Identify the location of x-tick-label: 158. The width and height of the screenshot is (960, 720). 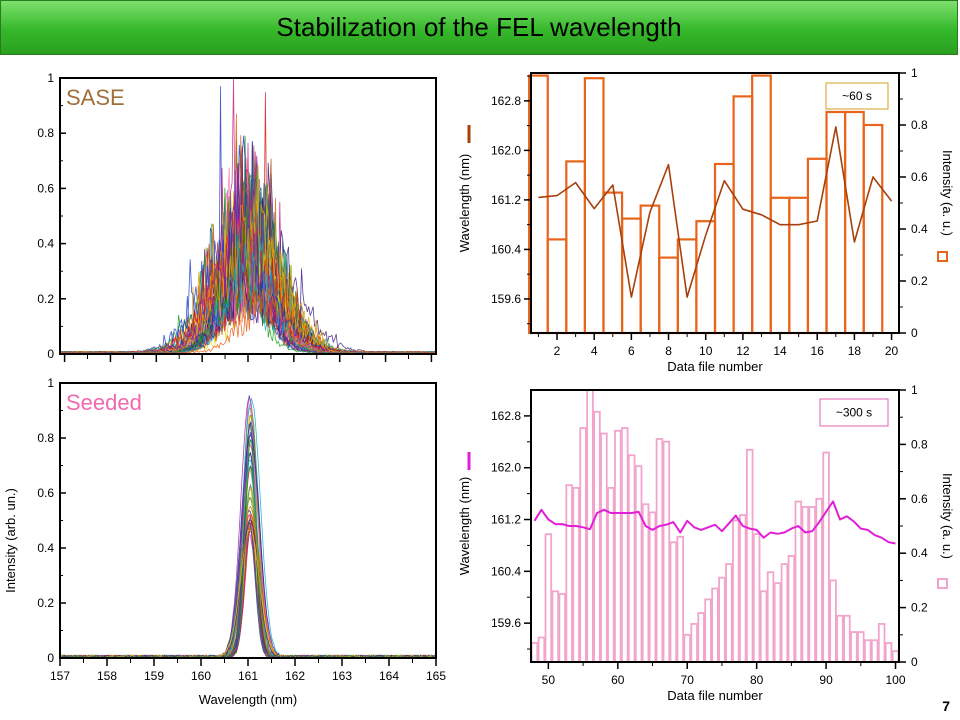
(107, 676).